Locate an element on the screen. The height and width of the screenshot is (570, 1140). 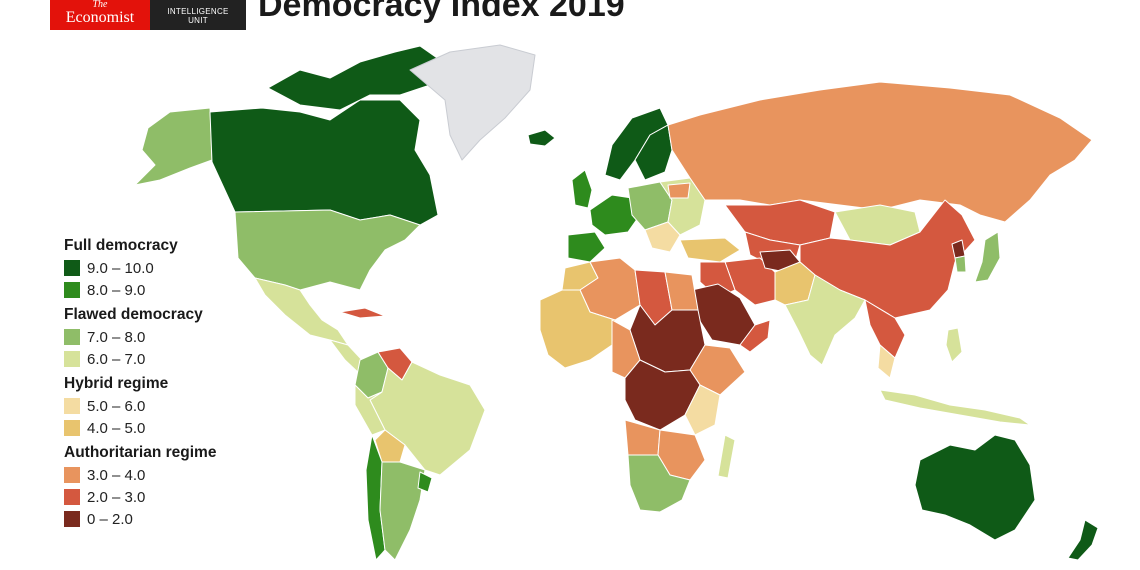
region-russia is located at coordinates (880, 152).